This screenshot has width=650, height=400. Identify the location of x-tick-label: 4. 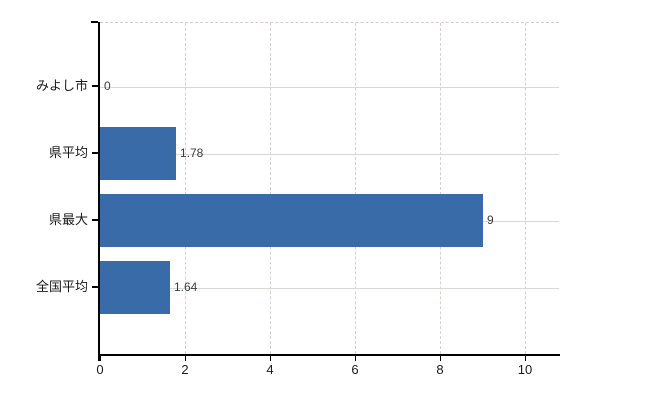
(270, 369).